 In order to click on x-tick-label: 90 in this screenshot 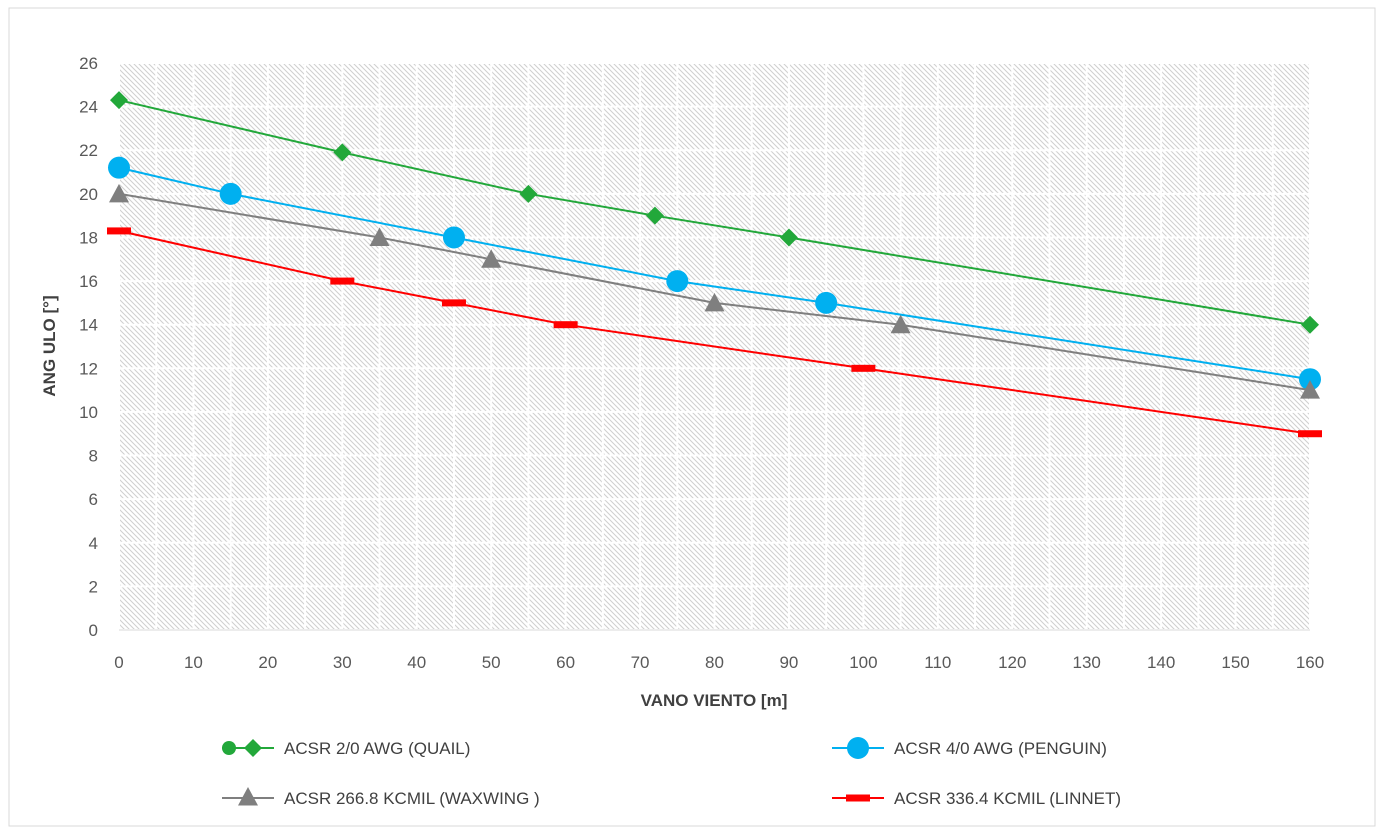, I will do `click(788, 662)`.